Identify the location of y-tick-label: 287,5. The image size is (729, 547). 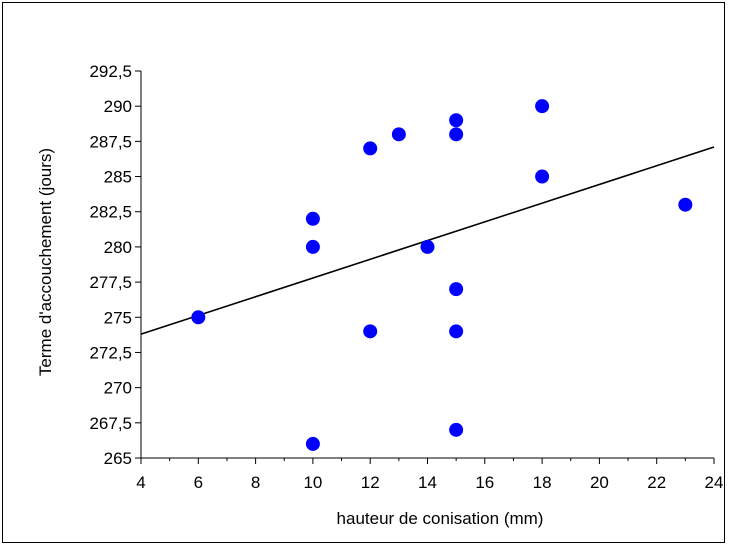
(110, 141).